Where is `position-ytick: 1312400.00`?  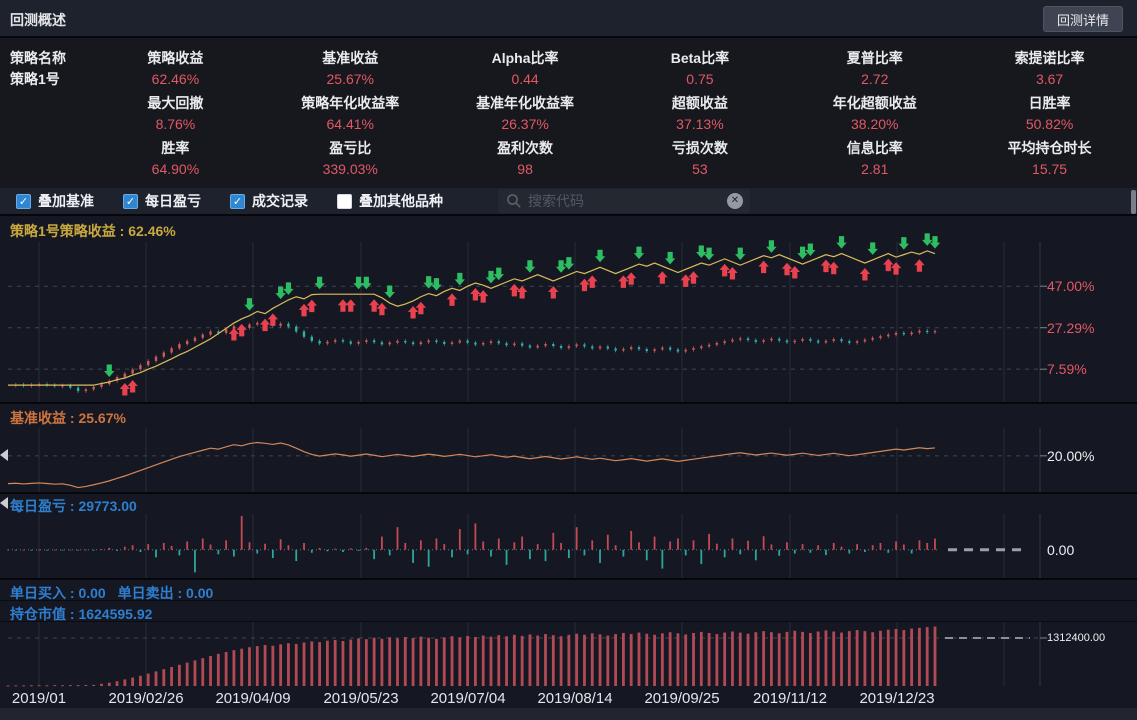 position-ytick: 1312400.00 is located at coordinates (1076, 638).